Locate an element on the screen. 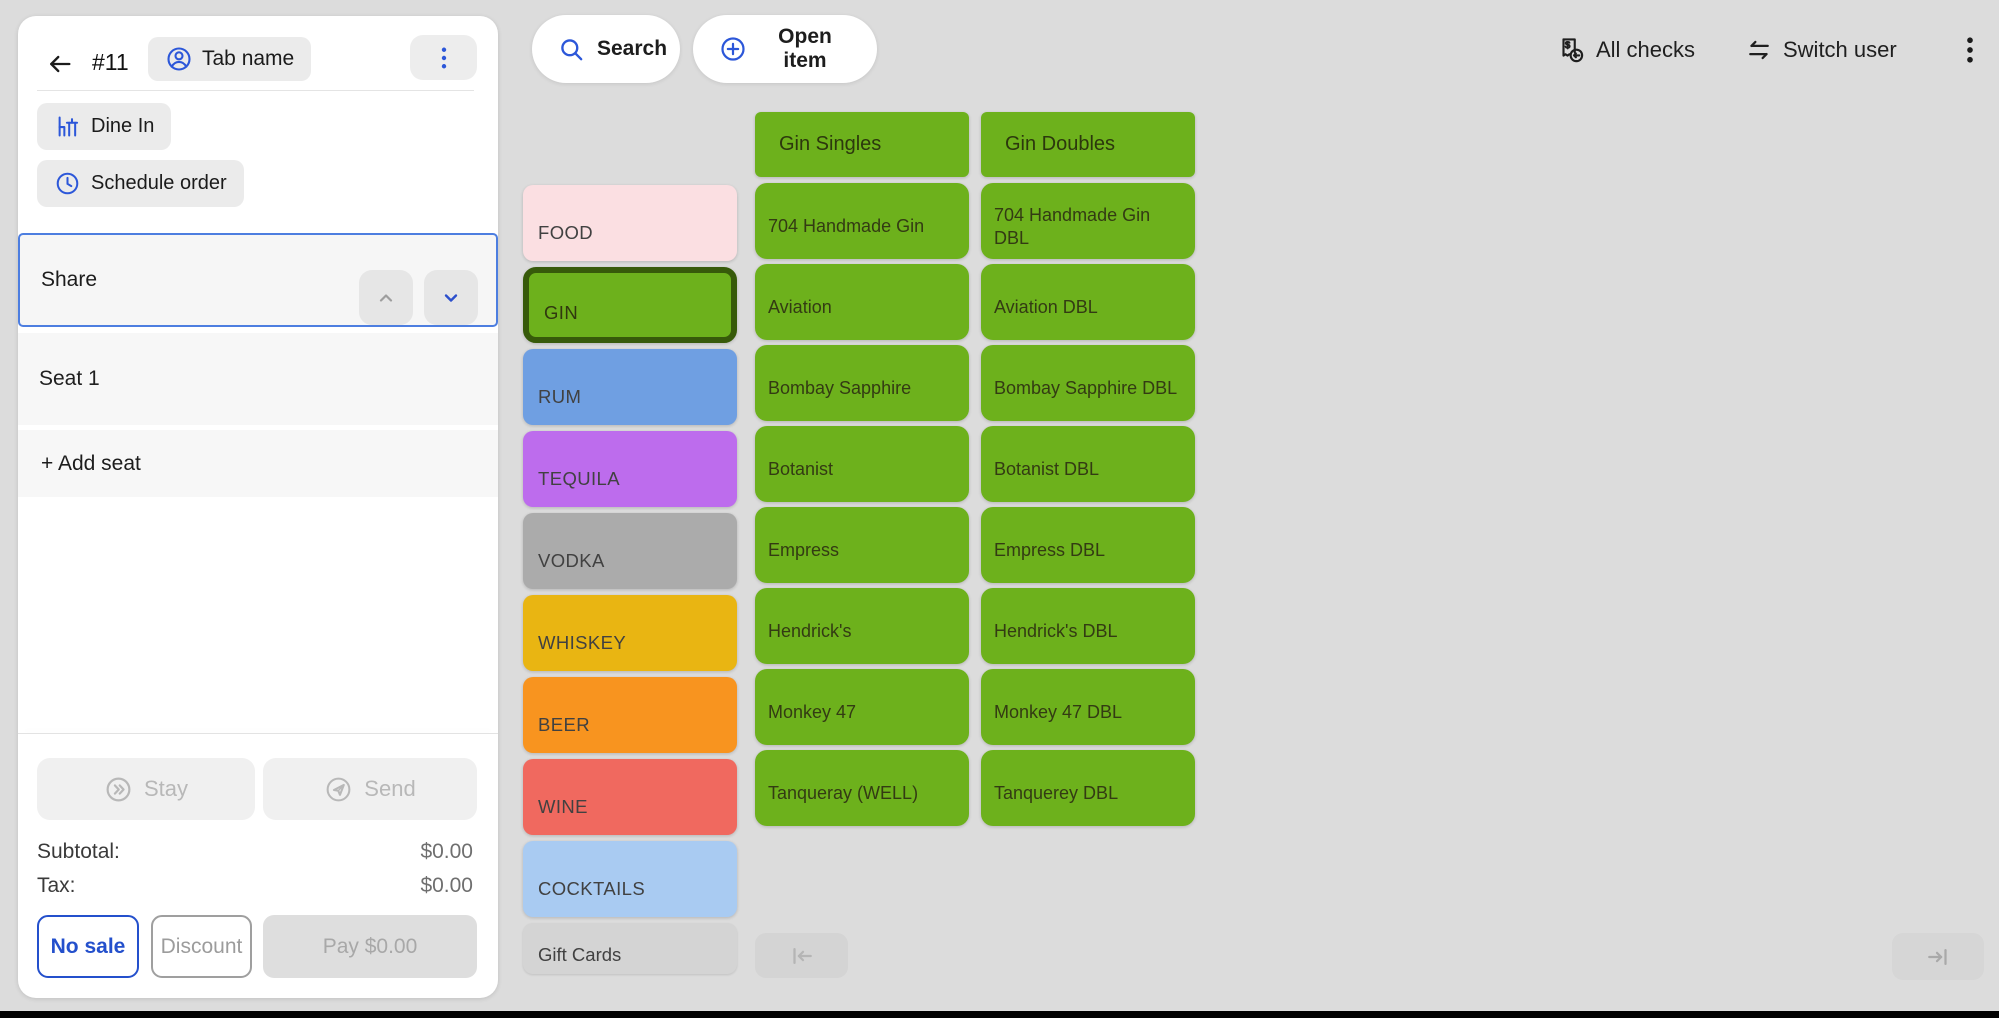 Image resolution: width=1999 pixels, height=1018 pixels. menu-item: Hendrick's is located at coordinates (862, 626).